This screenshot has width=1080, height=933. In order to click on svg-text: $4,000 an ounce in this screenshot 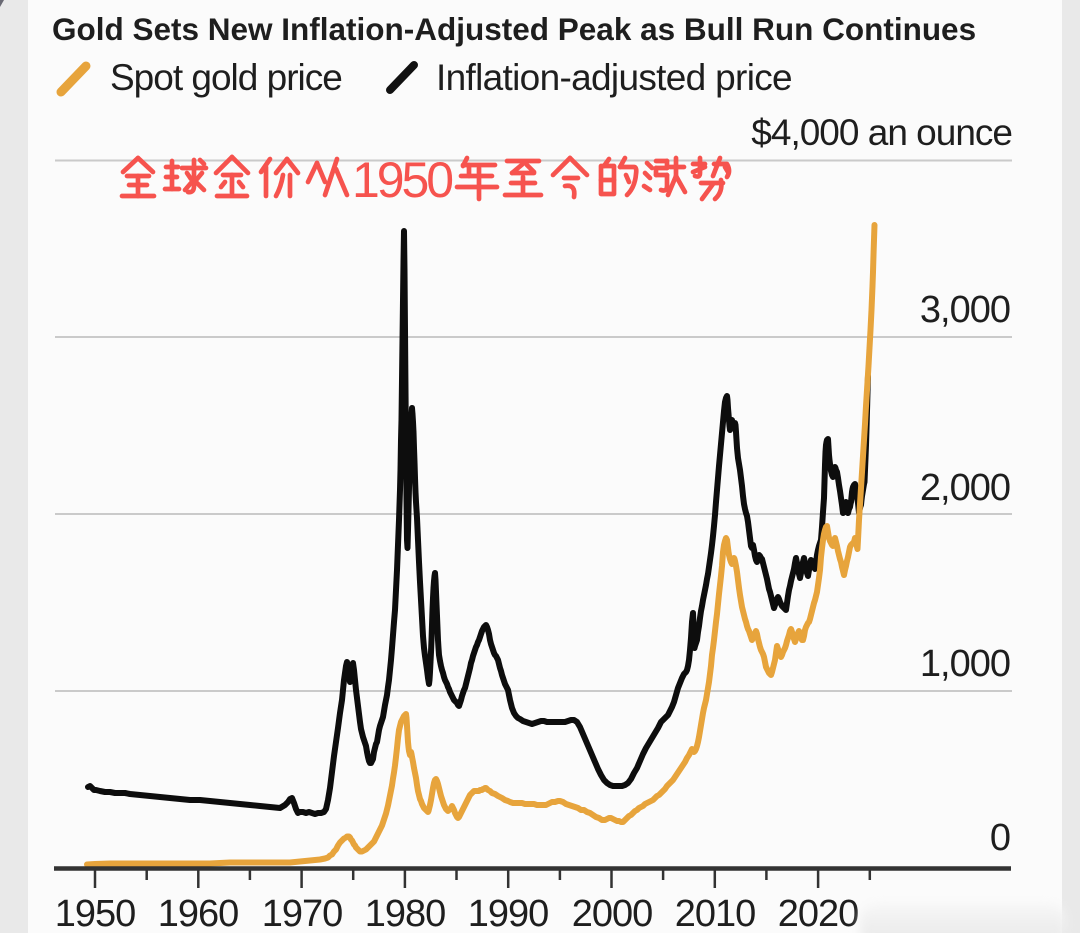, I will do `click(881, 132)`.